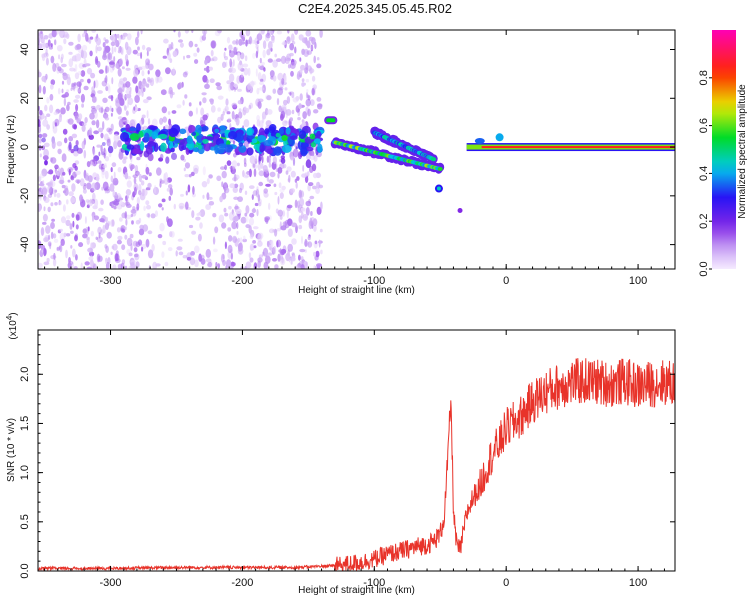 This screenshot has width=750, height=600. Describe the element at coordinates (704, 77) in the screenshot. I see `colorbar-tick-label: 0.8` at that location.